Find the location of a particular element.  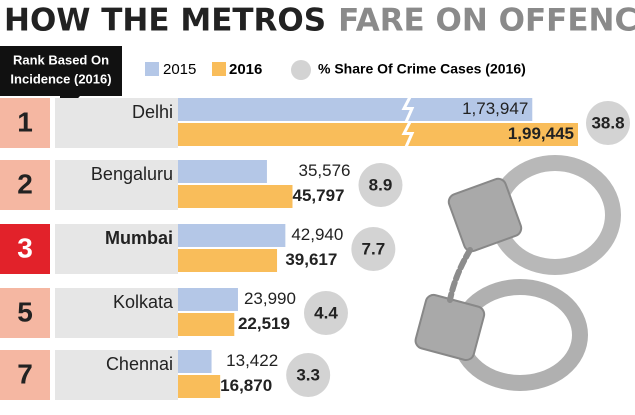

rank-label: 5 is located at coordinates (25, 311).